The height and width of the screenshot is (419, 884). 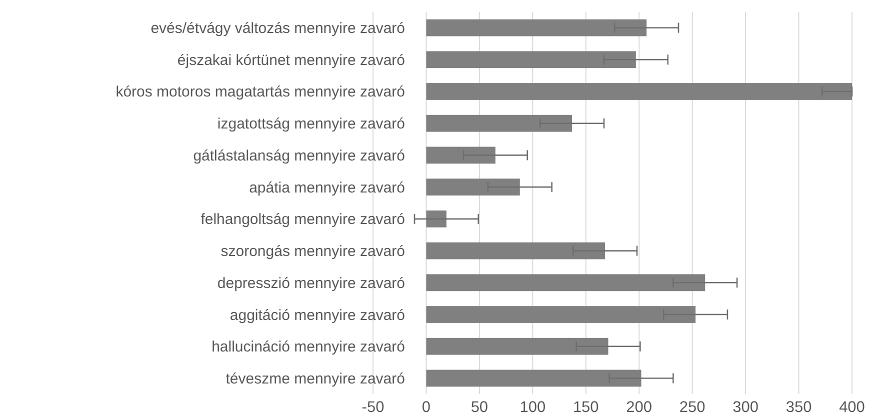 I want to click on y-tick-label: evés/étvágy változás mennyire zavaró, so click(x=277, y=29).